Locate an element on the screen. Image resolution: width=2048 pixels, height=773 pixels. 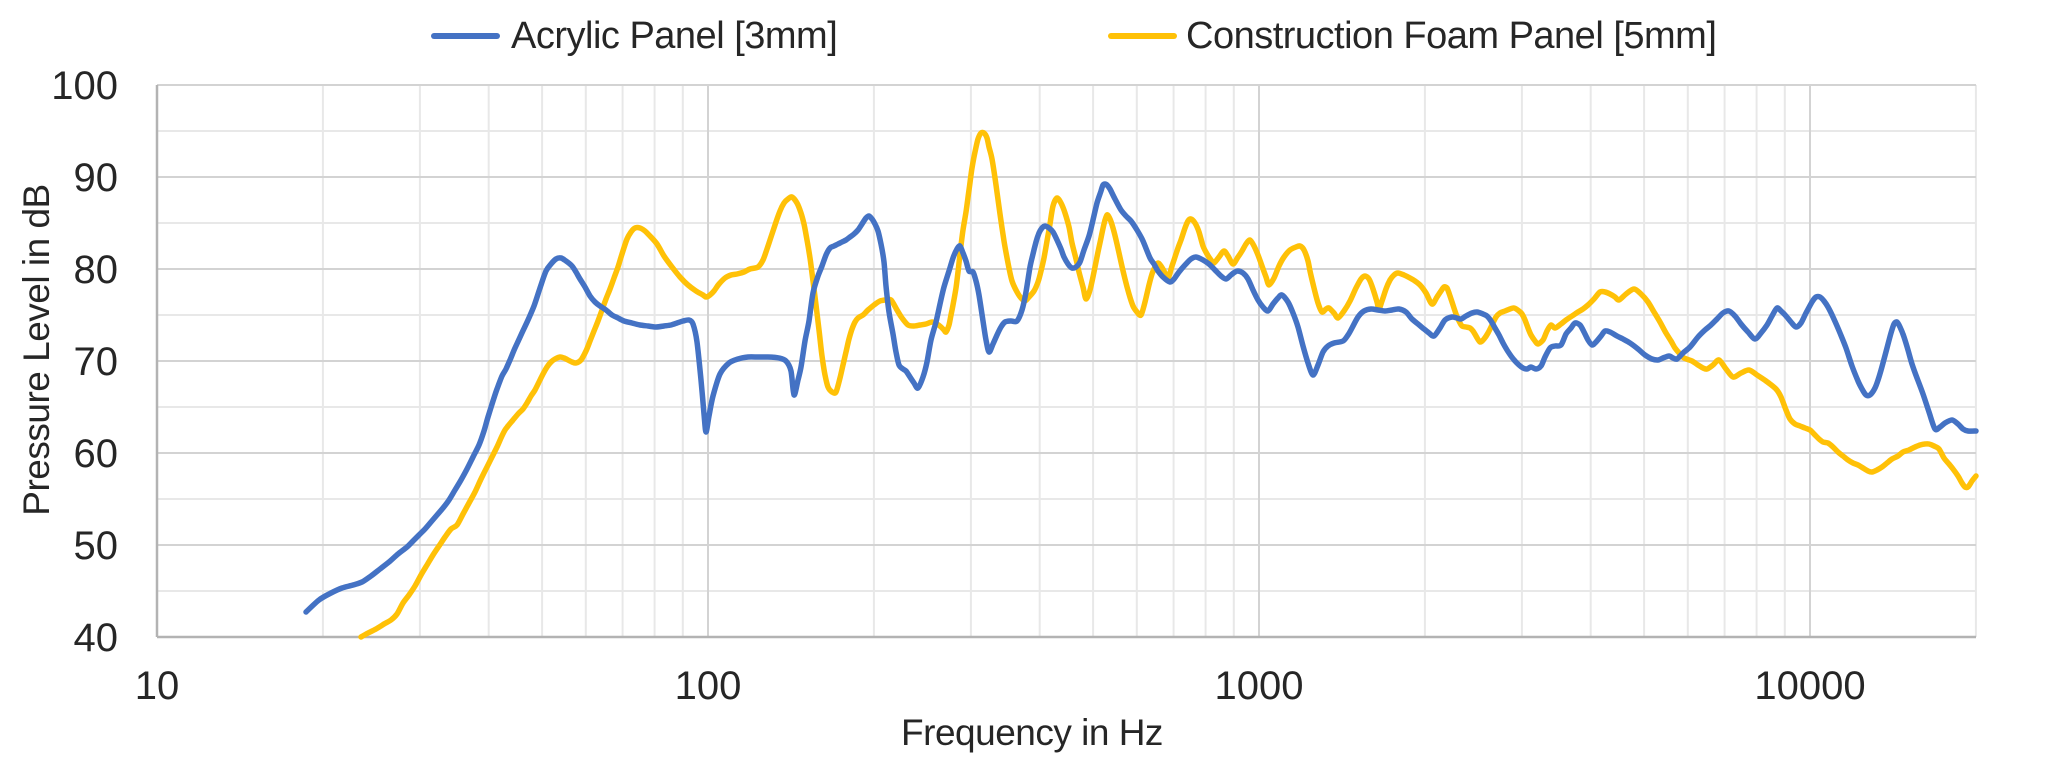
svg-text: 90 is located at coordinates (96, 178).